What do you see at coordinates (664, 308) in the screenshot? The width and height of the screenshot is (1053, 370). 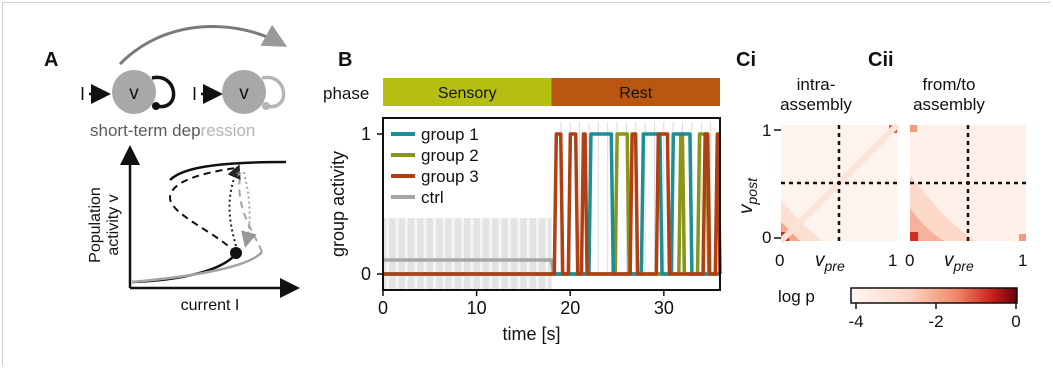 I see `x-tick-label: 30` at bounding box center [664, 308].